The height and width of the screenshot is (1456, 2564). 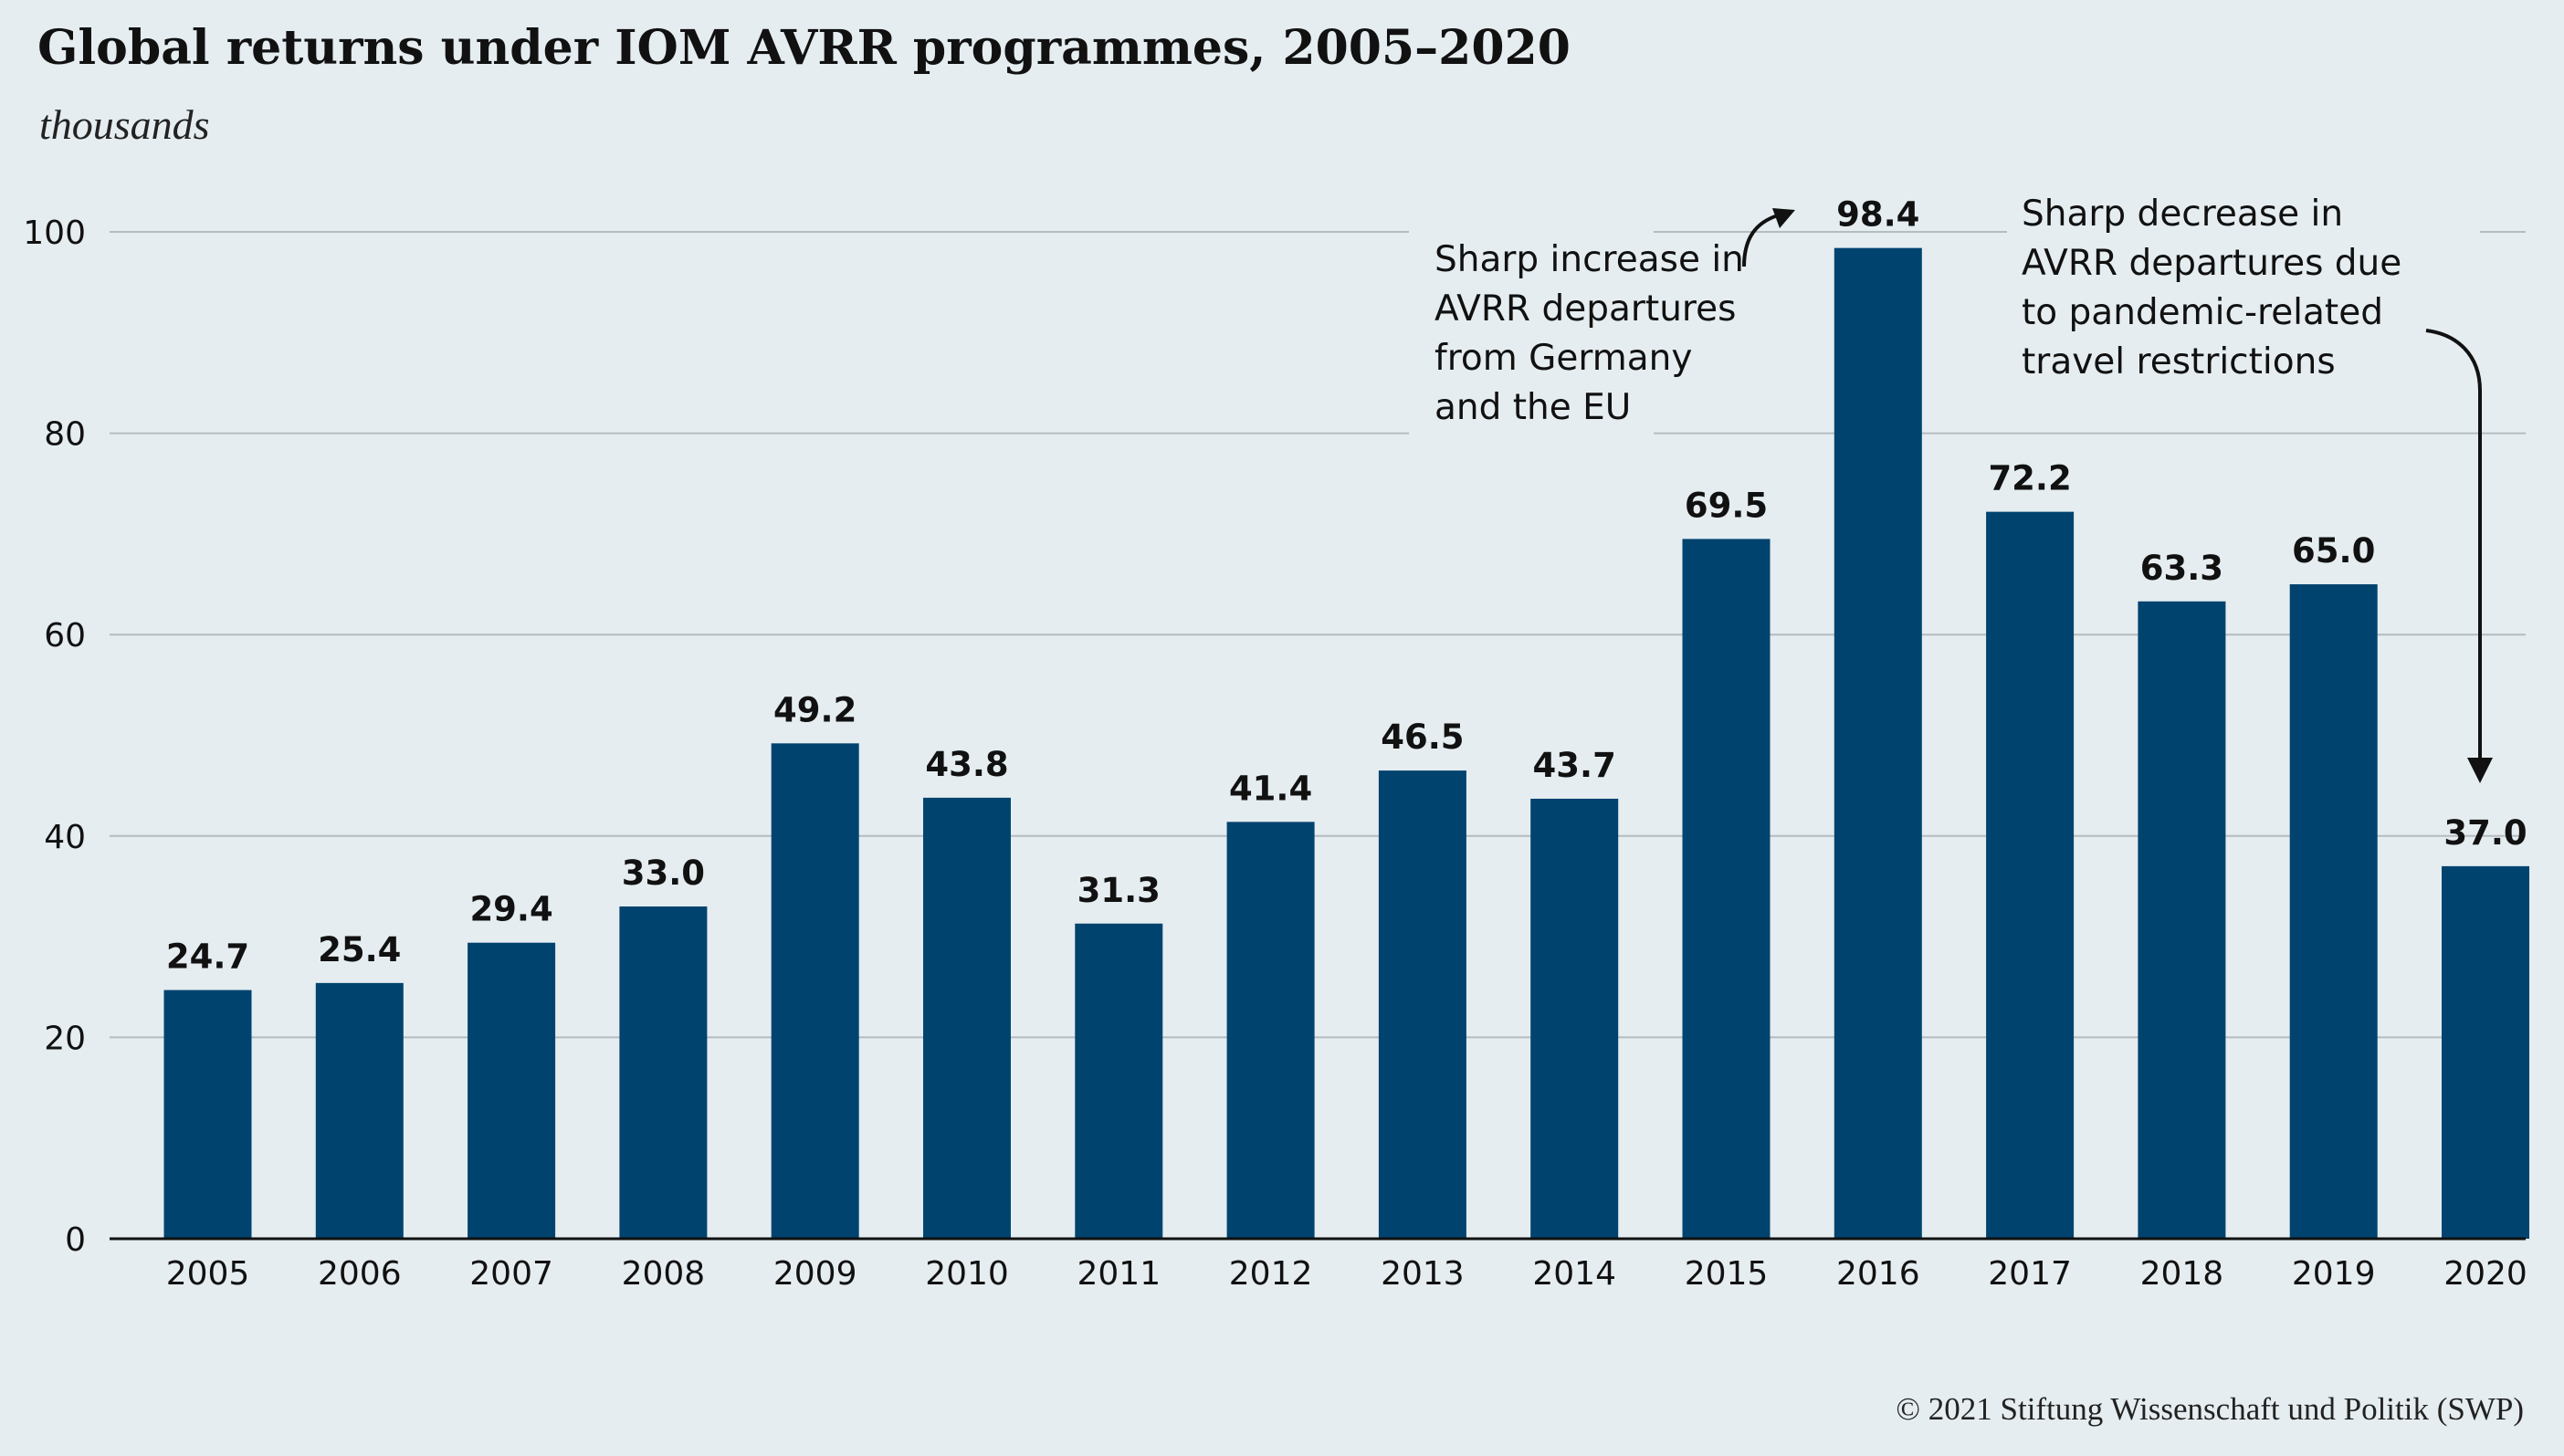 I want to click on bar-2008, so click(x=663, y=1072).